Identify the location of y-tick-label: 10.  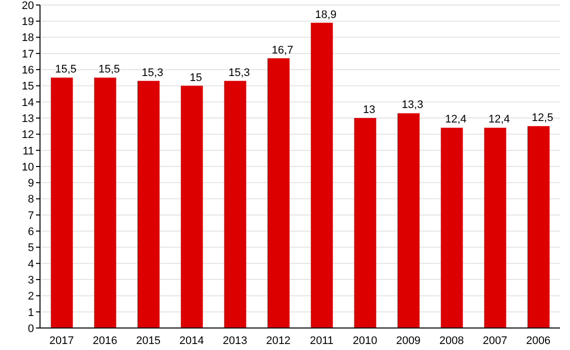
(28, 167).